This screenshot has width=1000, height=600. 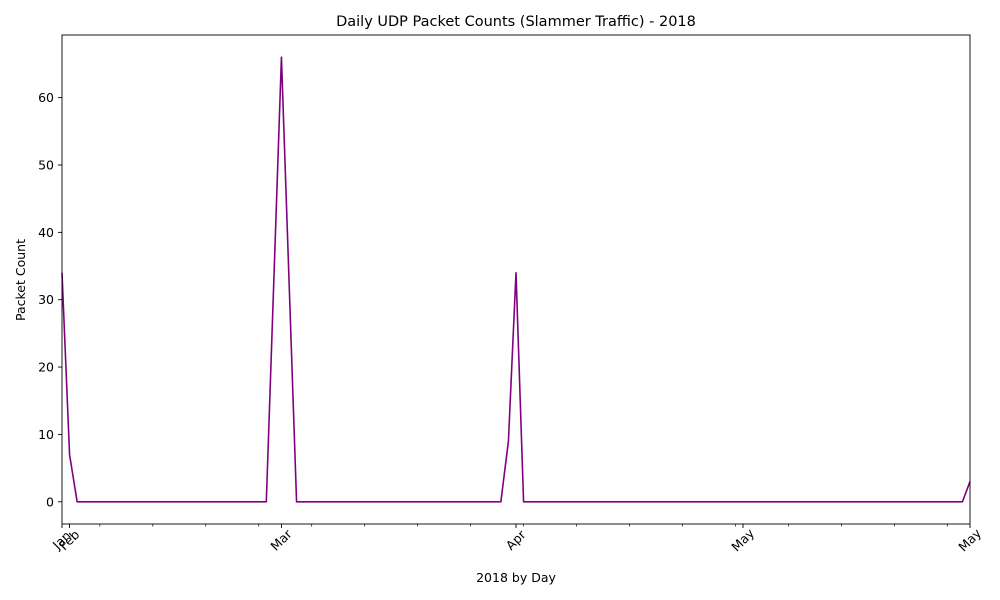 What do you see at coordinates (46, 164) in the screenshot?
I see `y-tick-label: 50` at bounding box center [46, 164].